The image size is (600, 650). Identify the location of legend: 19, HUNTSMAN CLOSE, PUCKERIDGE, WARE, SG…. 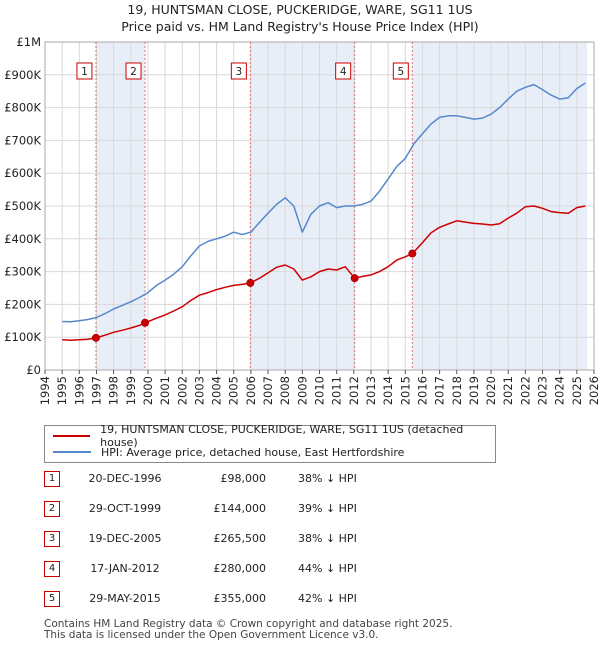
(270, 443).